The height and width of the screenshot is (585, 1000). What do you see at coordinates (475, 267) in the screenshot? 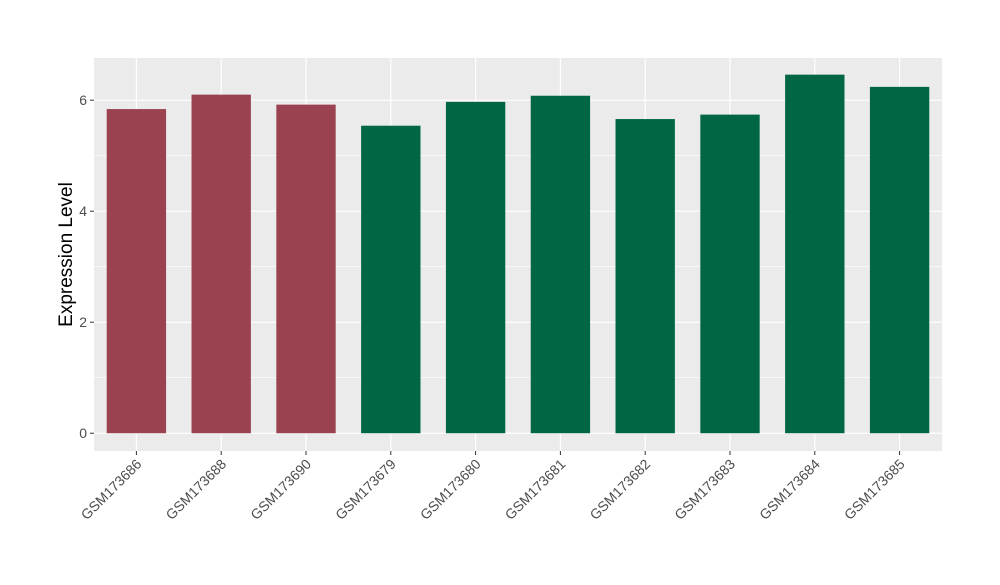
I see `bar-GSM173680` at bounding box center [475, 267].